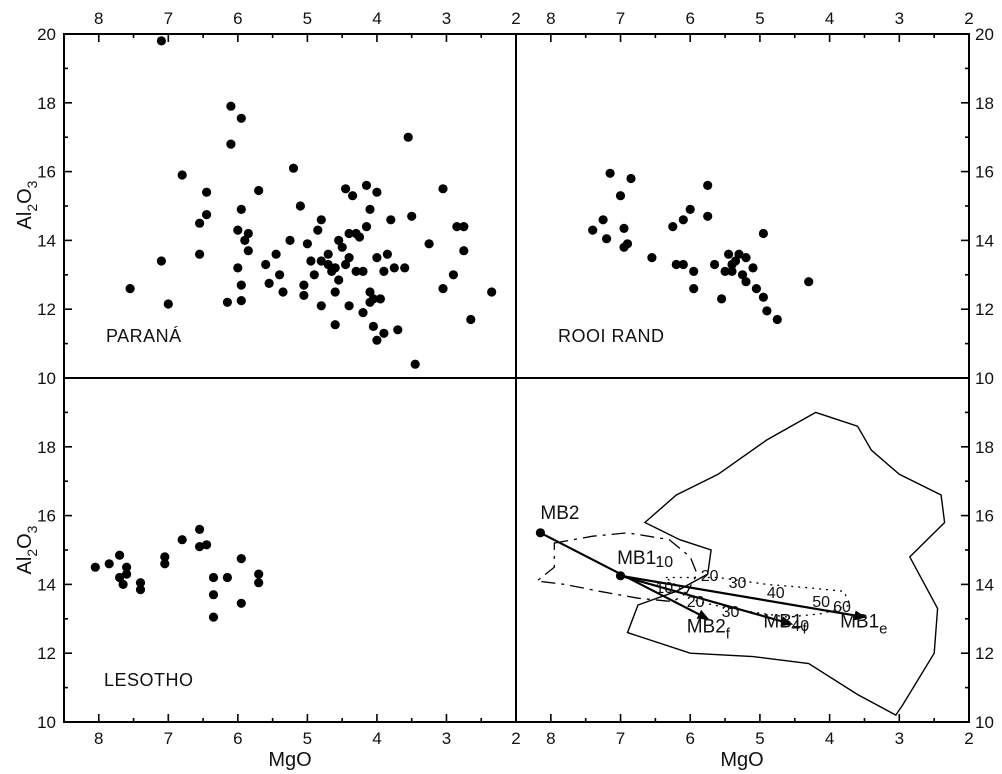 The image size is (1002, 774). Describe the element at coordinates (741, 760) in the screenshot. I see `x-axis-title-right: MgO` at that location.